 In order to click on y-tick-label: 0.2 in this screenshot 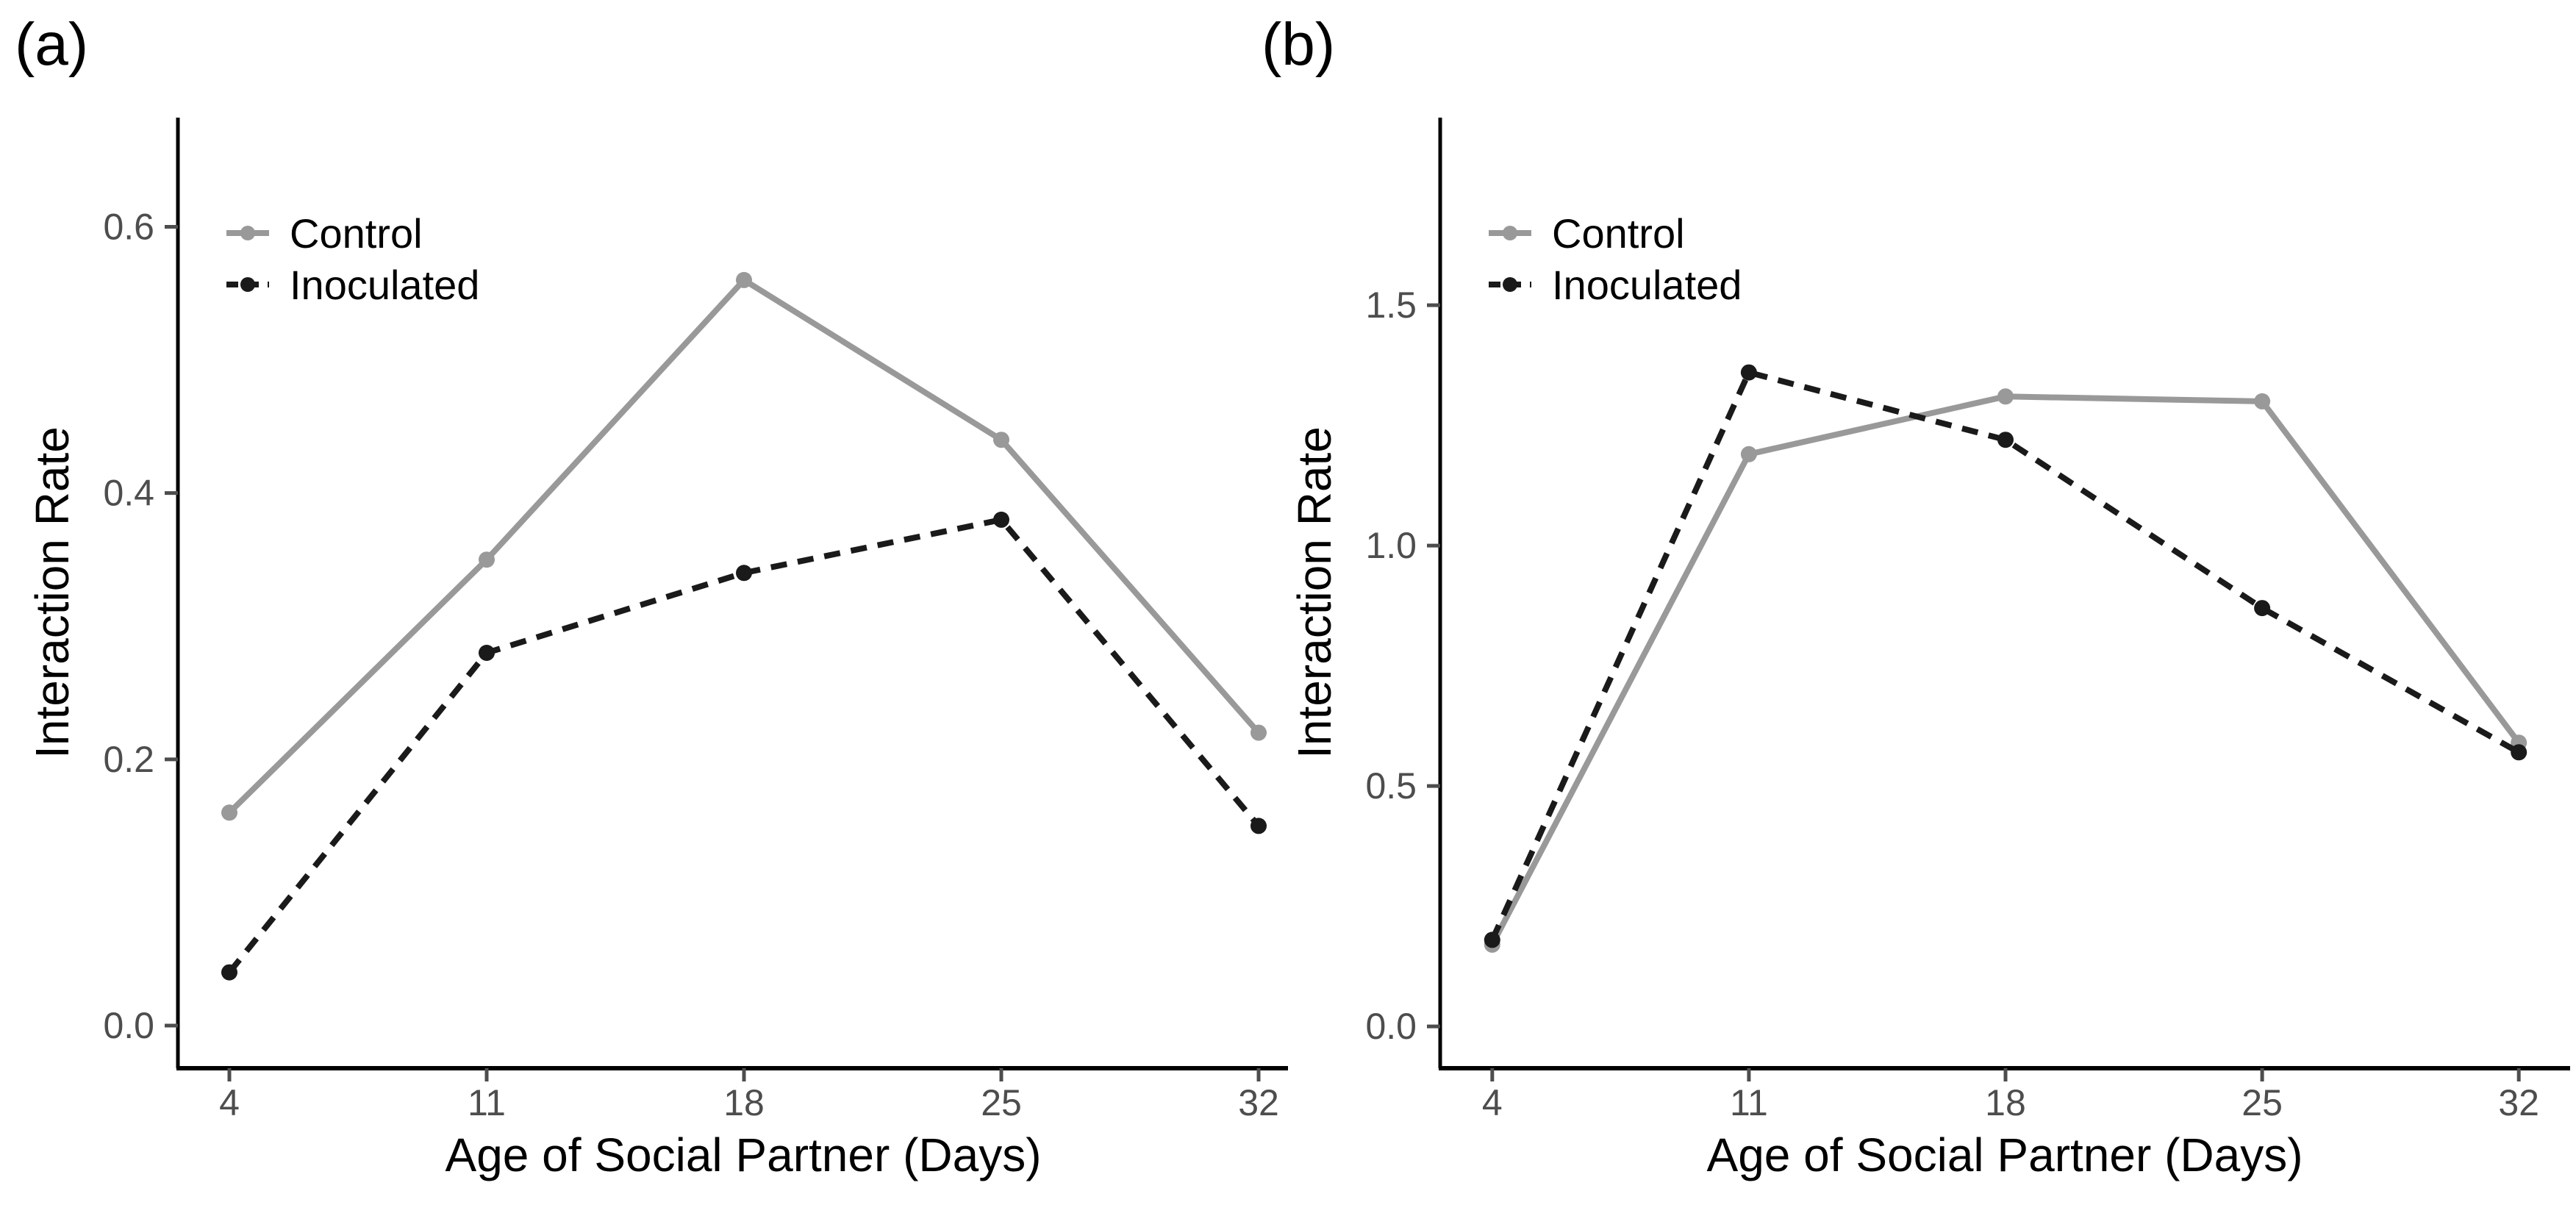, I will do `click(128, 759)`.